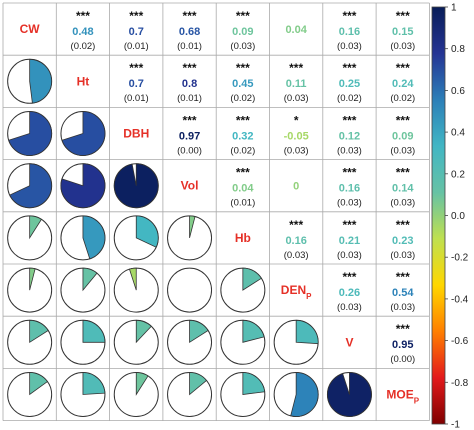 The height and width of the screenshot is (430, 474). I want to click on correlation-value: 0.8, so click(189, 84).